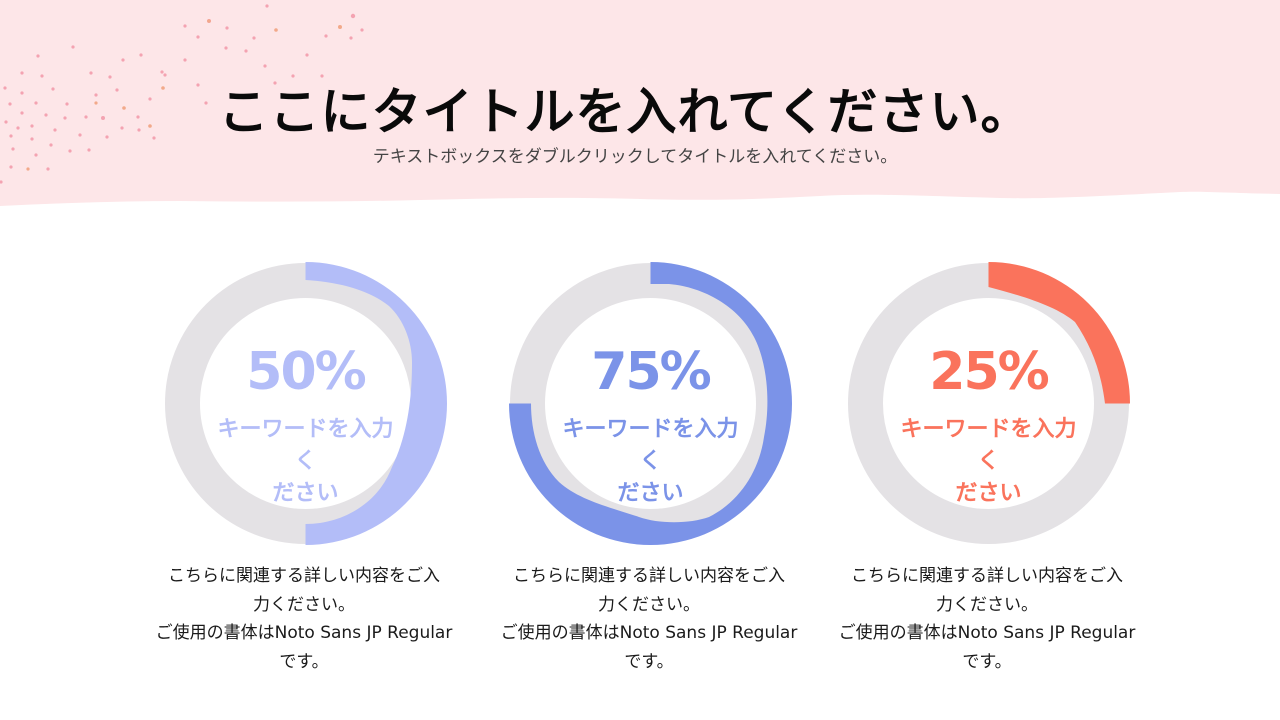 The height and width of the screenshot is (720, 1280). I want to click on donut-center-label: 75% キーワードを入力く ださい, so click(650, 403).